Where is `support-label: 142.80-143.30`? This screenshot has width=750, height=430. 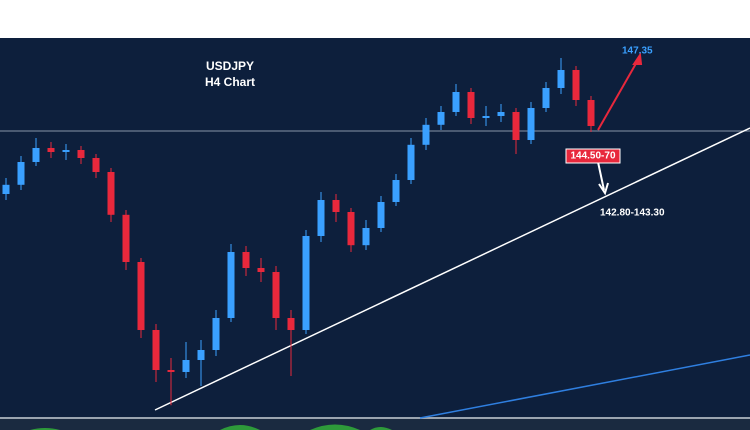 support-label: 142.80-143.30 is located at coordinates (632, 213).